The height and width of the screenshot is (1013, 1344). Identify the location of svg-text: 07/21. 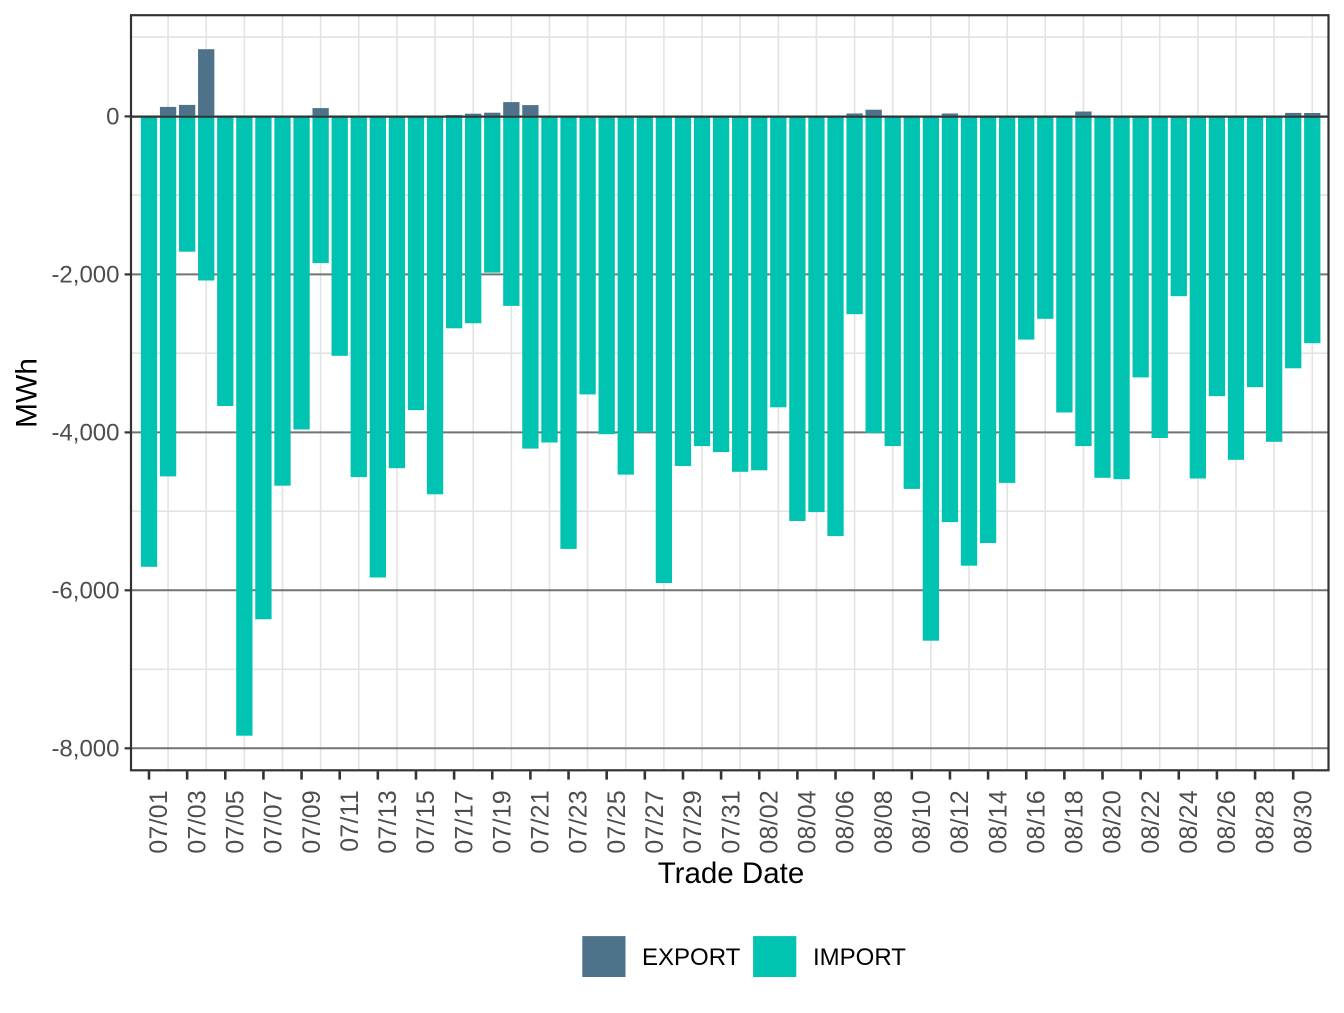
(541, 822).